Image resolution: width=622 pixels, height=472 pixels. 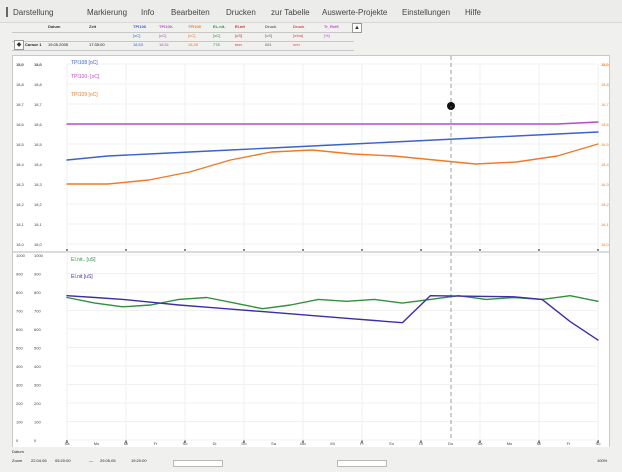 What do you see at coordinates (240, 26) in the screenshot?
I see `status-header-elnit2: EI.nit` at bounding box center [240, 26].